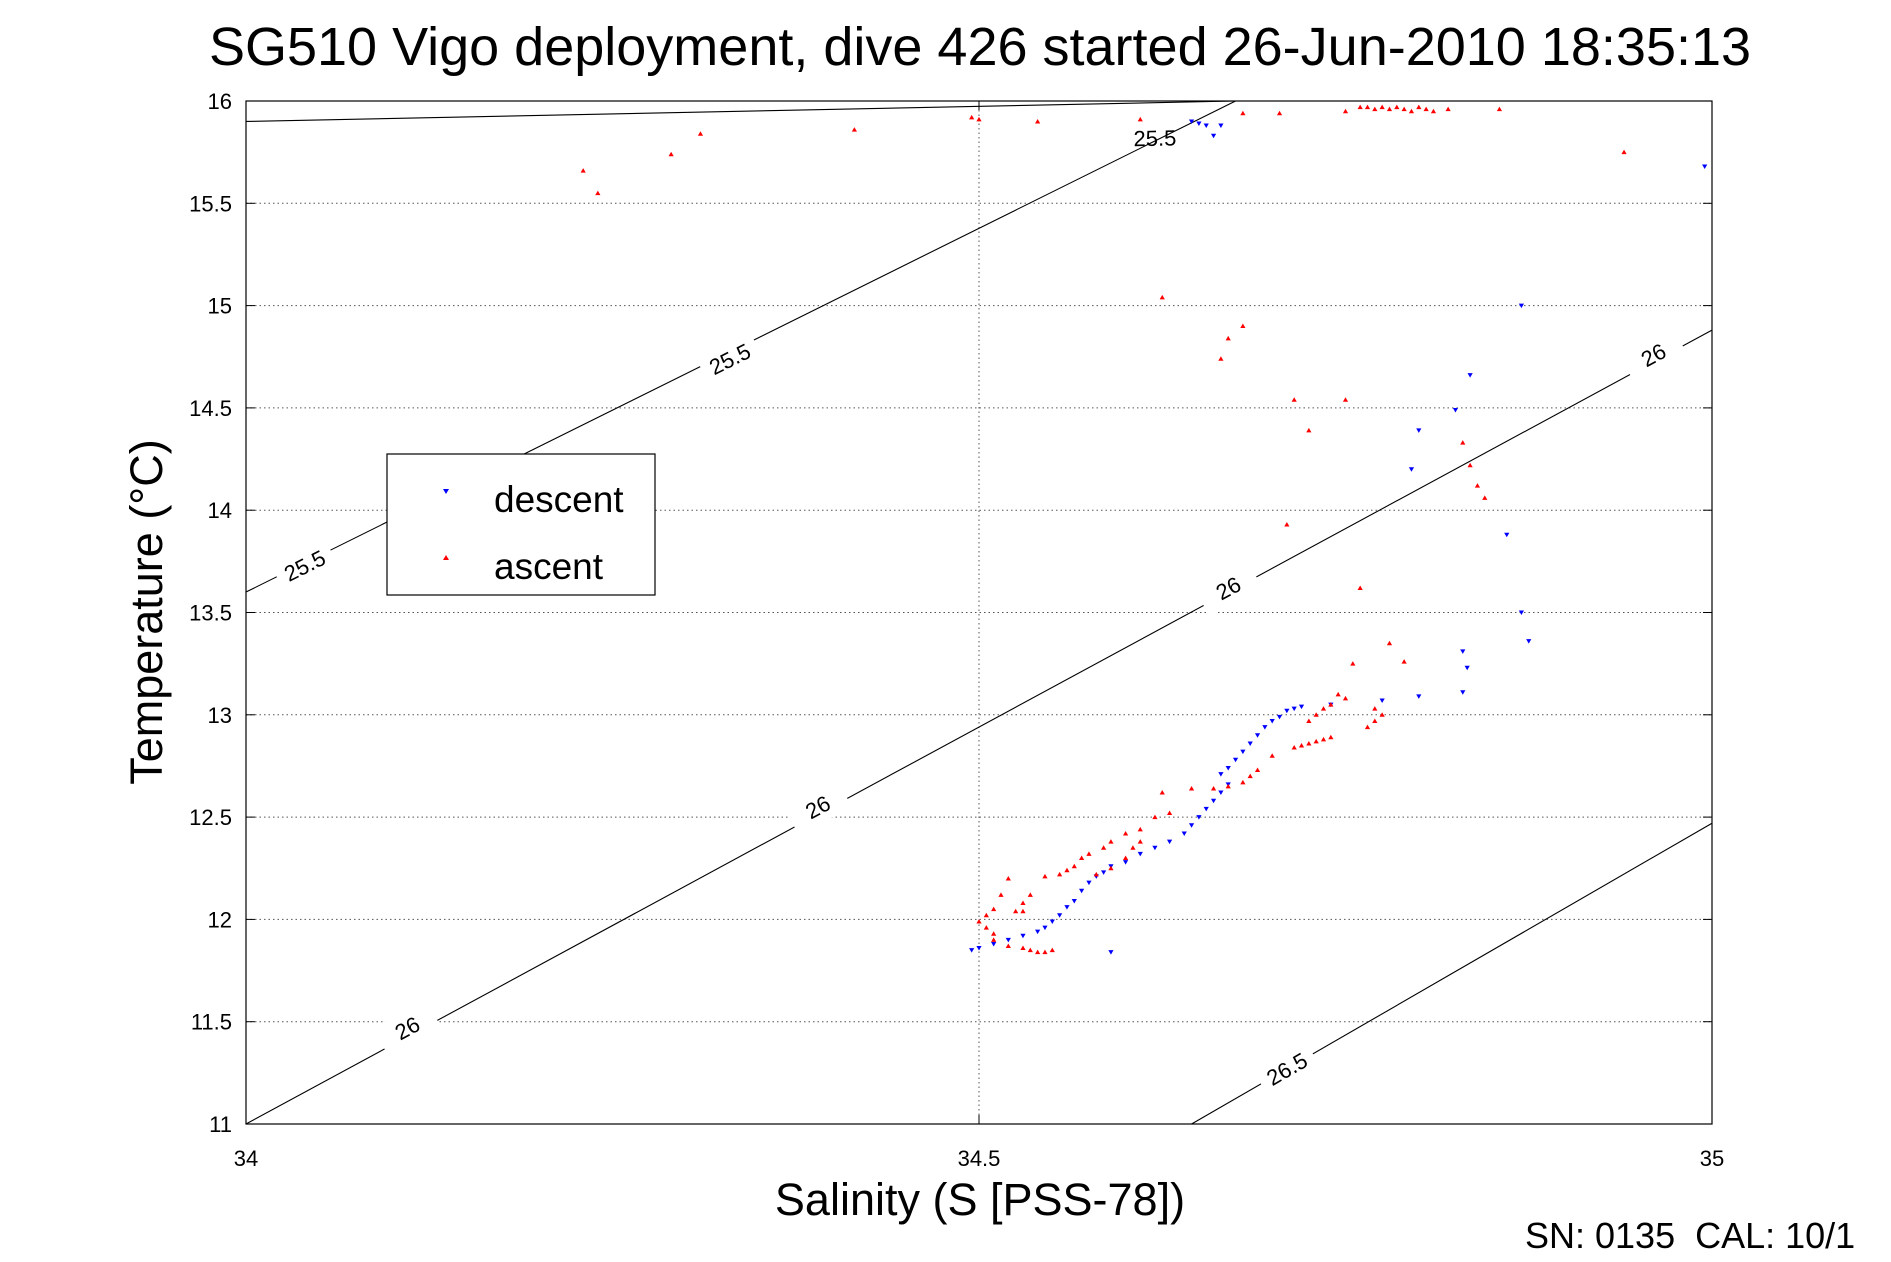 The image size is (1891, 1262). I want to click on legend-box, so click(521, 524).